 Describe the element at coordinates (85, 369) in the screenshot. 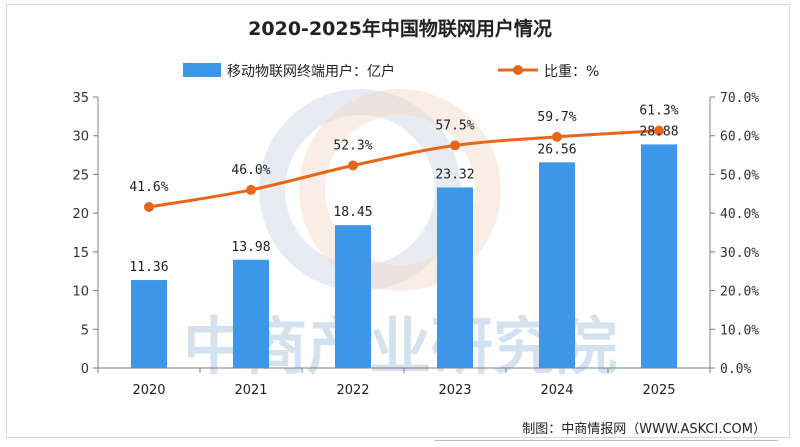

I see `y-left-tick-label: 0` at that location.